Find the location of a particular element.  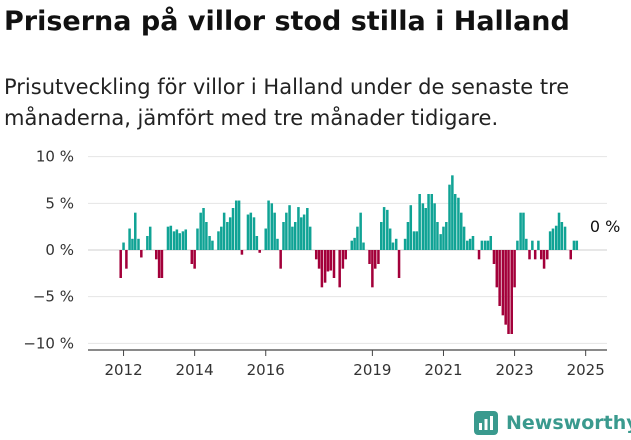

brand-name: Newsworthy is located at coordinates (568, 423).